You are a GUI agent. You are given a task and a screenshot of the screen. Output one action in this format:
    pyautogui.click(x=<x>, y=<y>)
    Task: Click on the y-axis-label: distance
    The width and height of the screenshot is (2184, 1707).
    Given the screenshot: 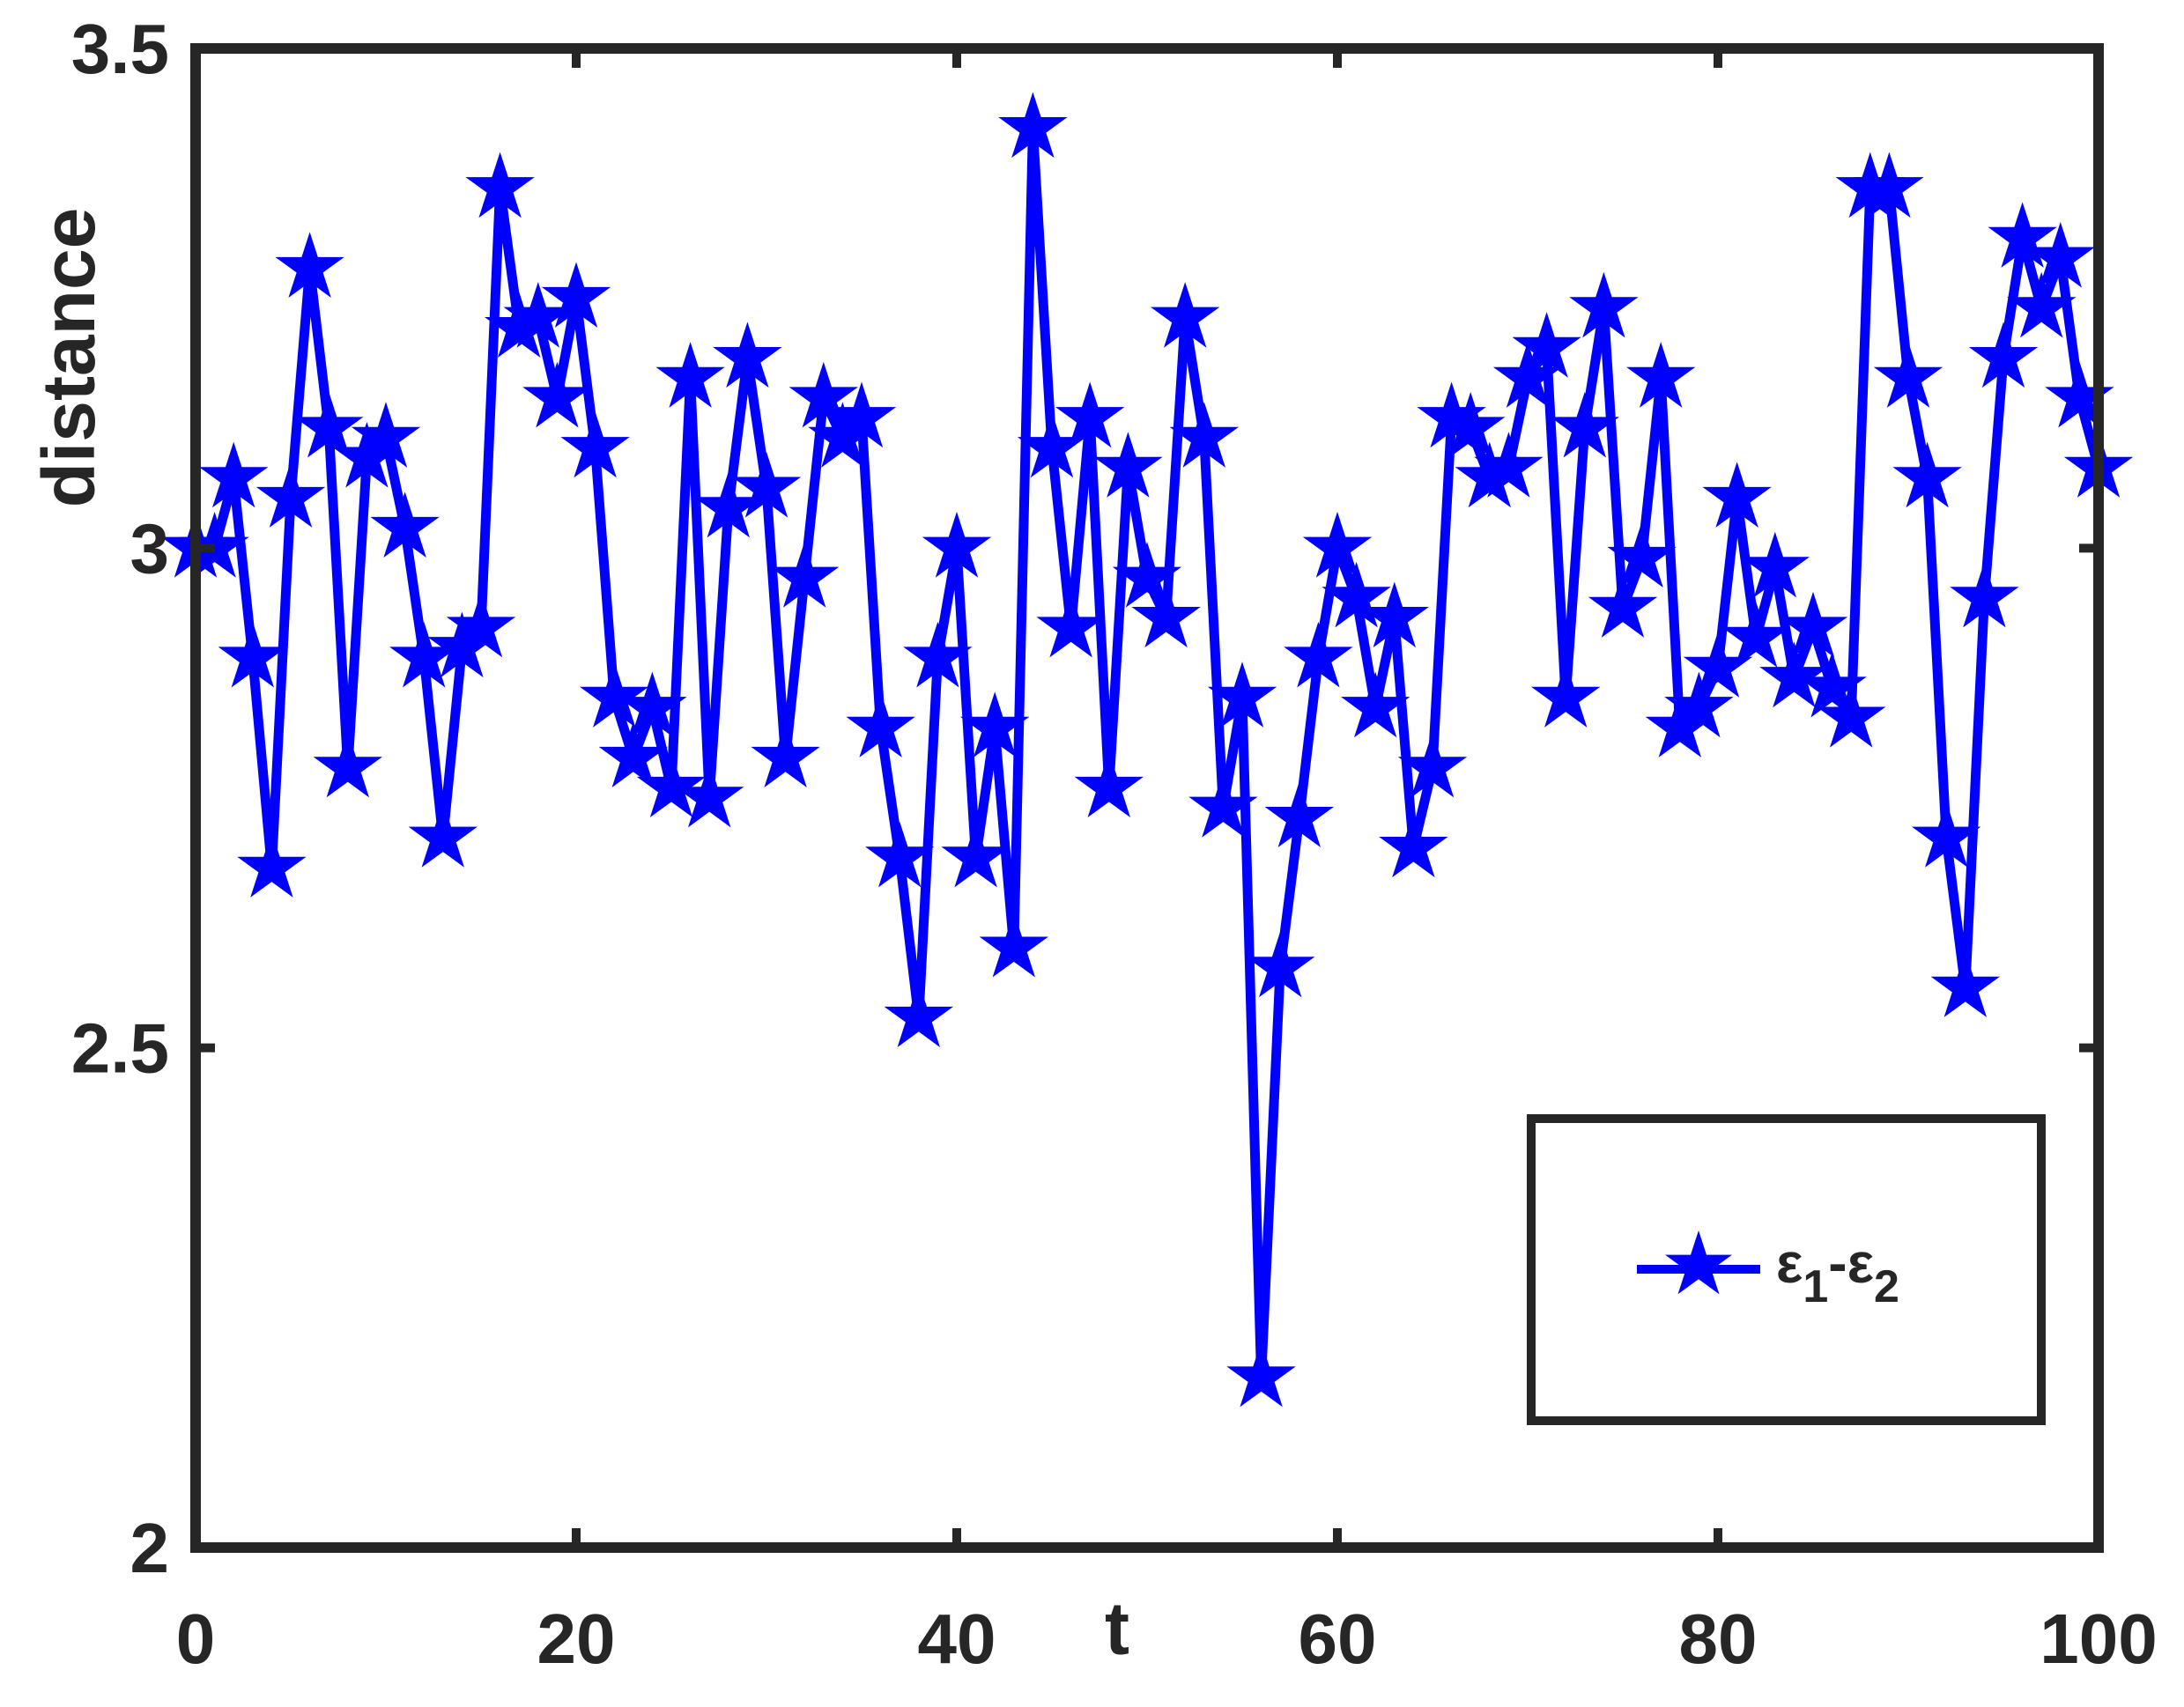 What is the action you would take?
    pyautogui.click(x=68, y=358)
    